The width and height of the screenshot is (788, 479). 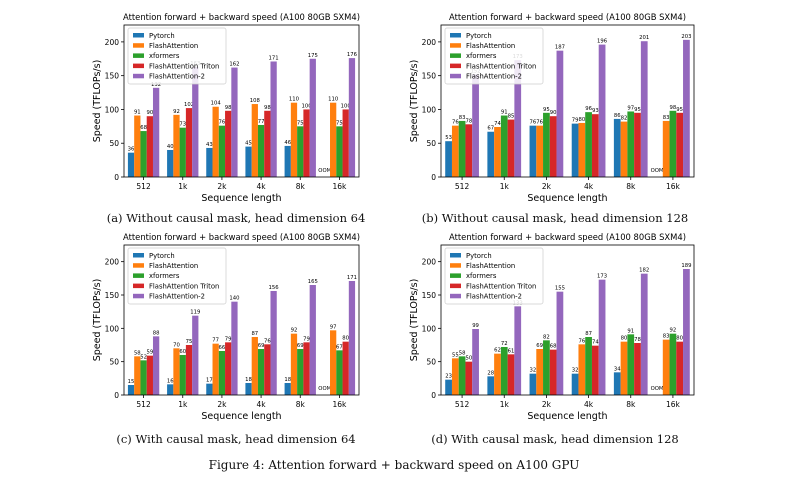 I want to click on bar-data-label: 15, so click(x=131, y=382).